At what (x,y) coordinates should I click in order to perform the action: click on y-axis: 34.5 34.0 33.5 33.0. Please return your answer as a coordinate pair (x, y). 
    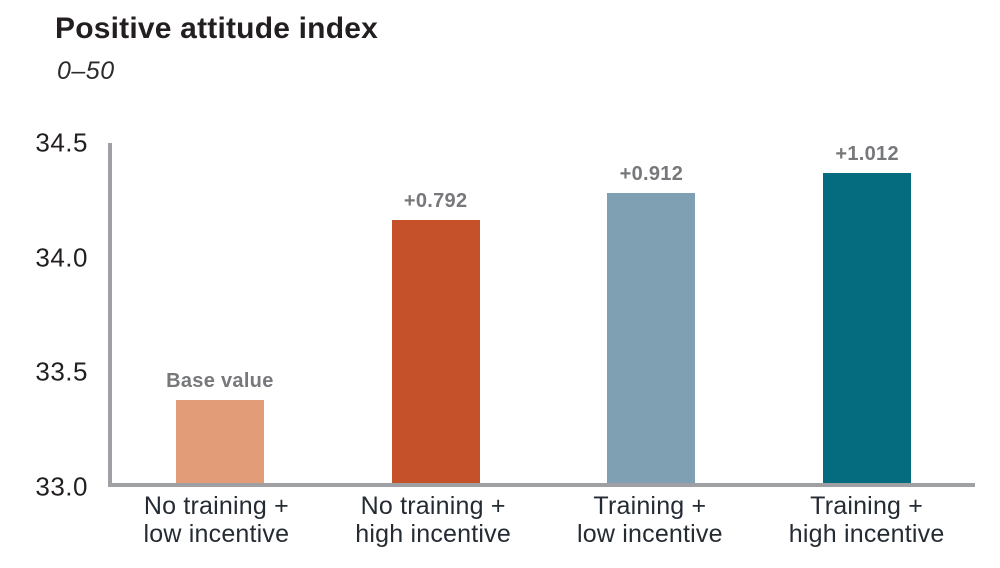
    Looking at the image, I should click on (46, 284).